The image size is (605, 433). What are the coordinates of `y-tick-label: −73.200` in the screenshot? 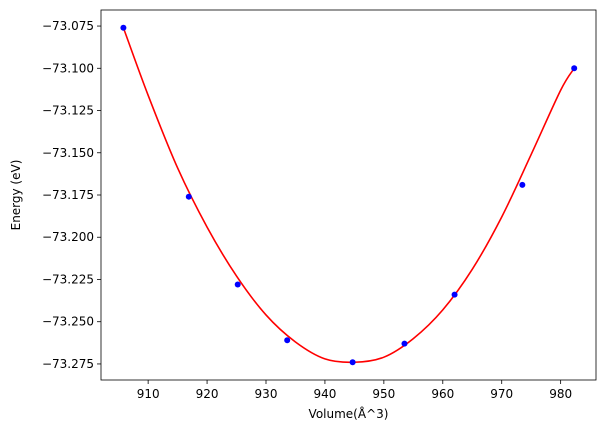 It's located at (68, 237).